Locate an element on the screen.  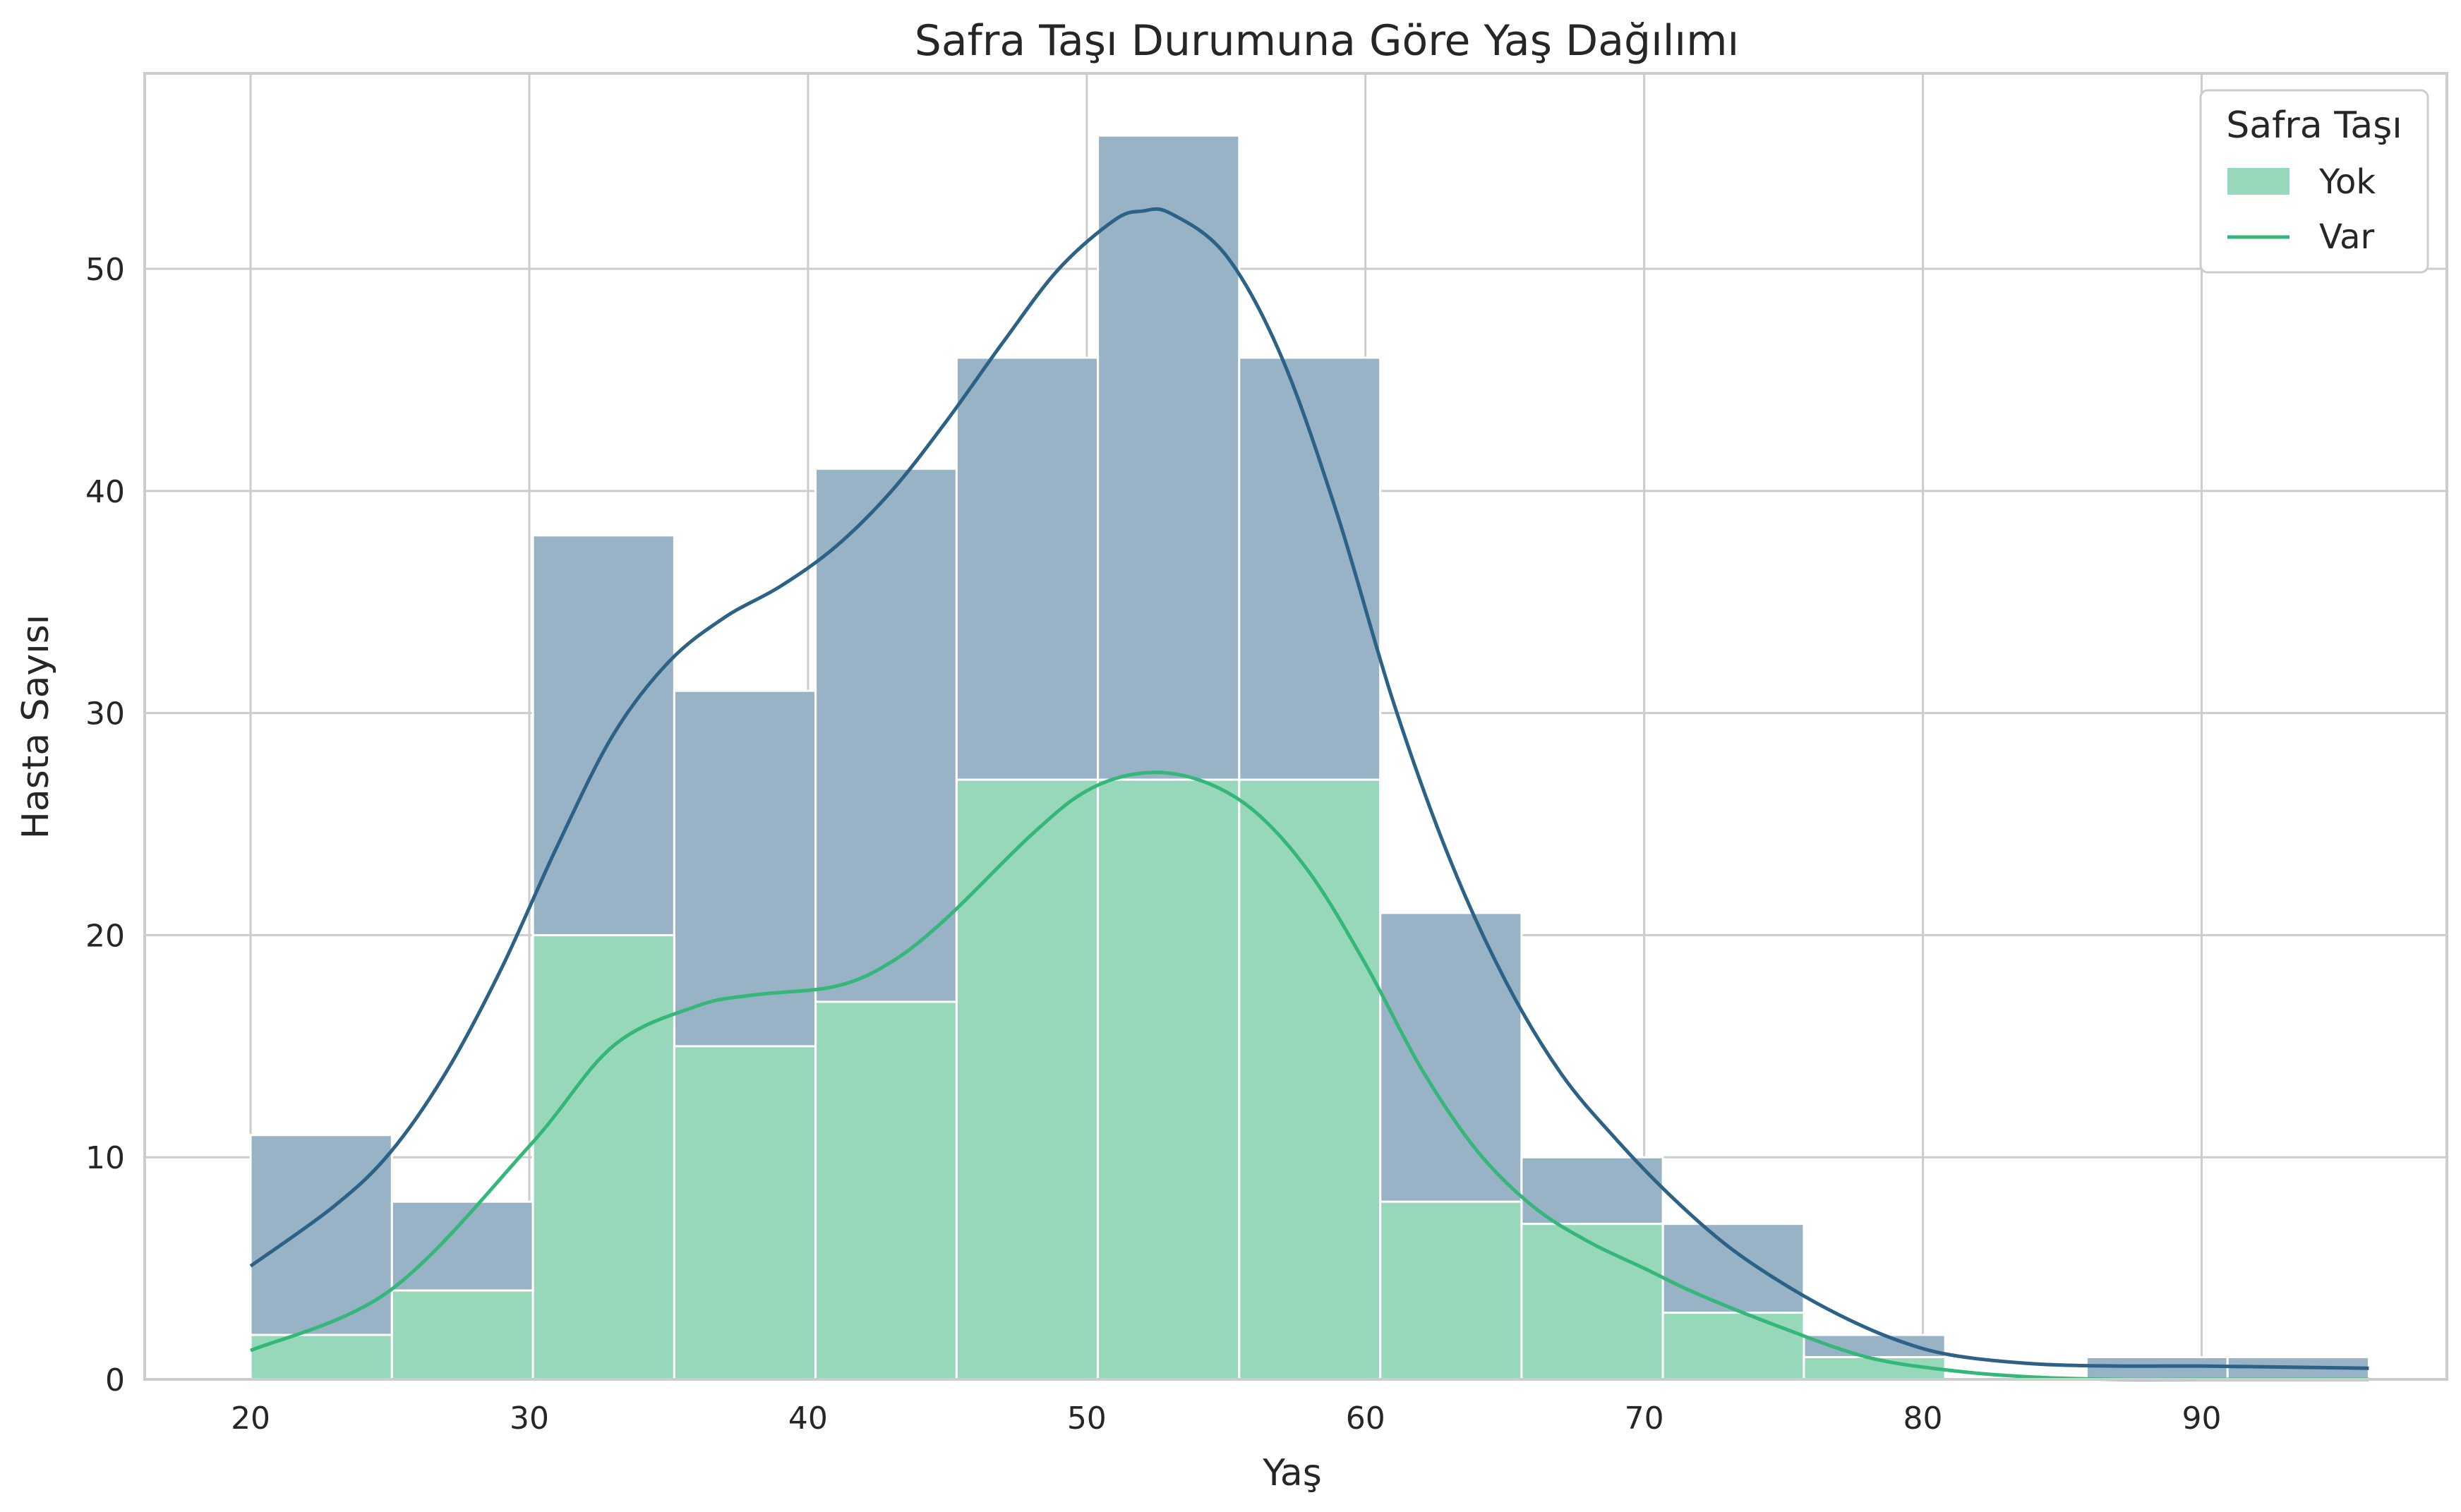
legend: Safra Taşı Yok Var is located at coordinates (2314, 182).